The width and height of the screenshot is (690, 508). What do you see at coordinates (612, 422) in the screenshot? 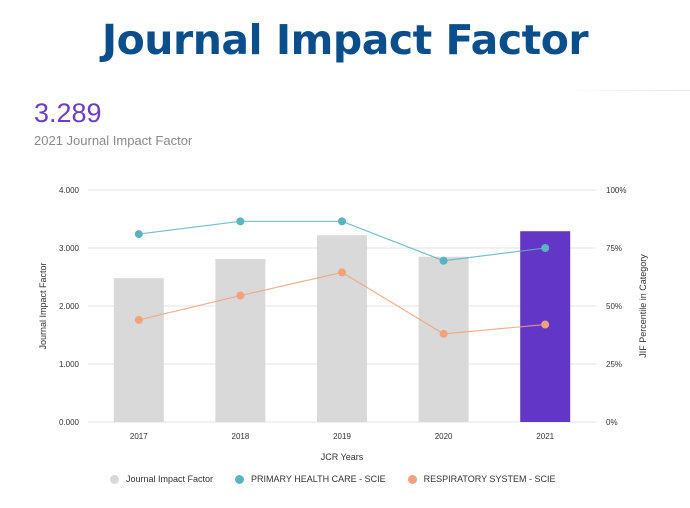
I see `y2-tick-label: 0%` at bounding box center [612, 422].